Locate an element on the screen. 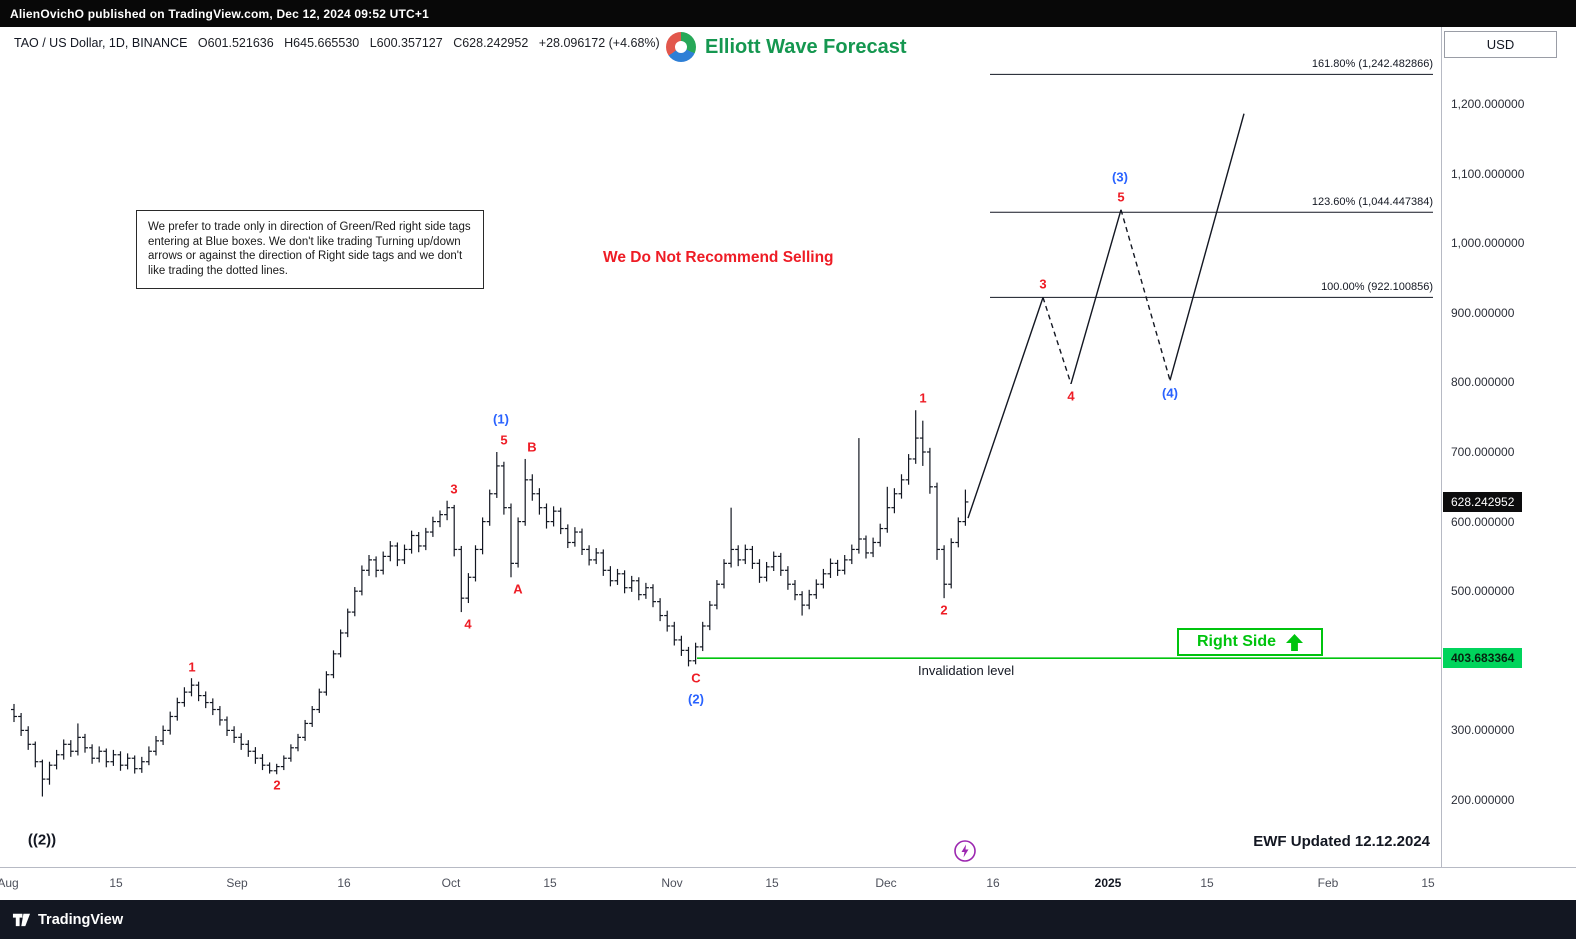  tradingview-logo: TradingView is located at coordinates (67, 919).